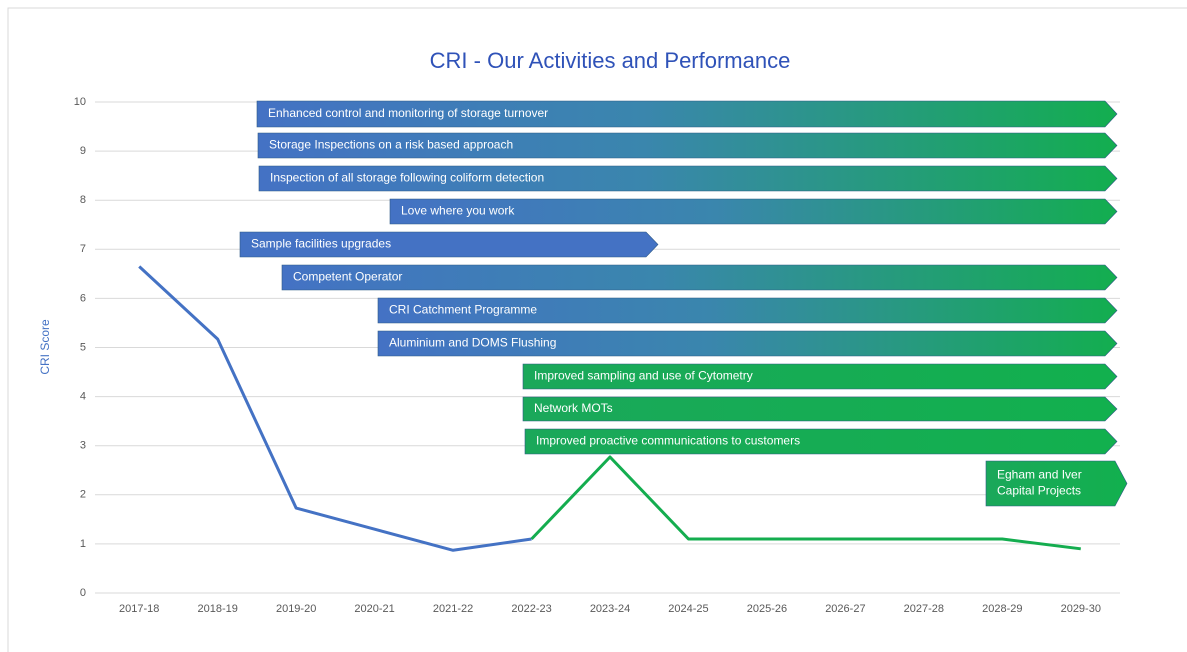 Image resolution: width=1187 pixels, height=652 pixels. What do you see at coordinates (924, 609) in the screenshot?
I see `x-tick-label: 2027-28` at bounding box center [924, 609].